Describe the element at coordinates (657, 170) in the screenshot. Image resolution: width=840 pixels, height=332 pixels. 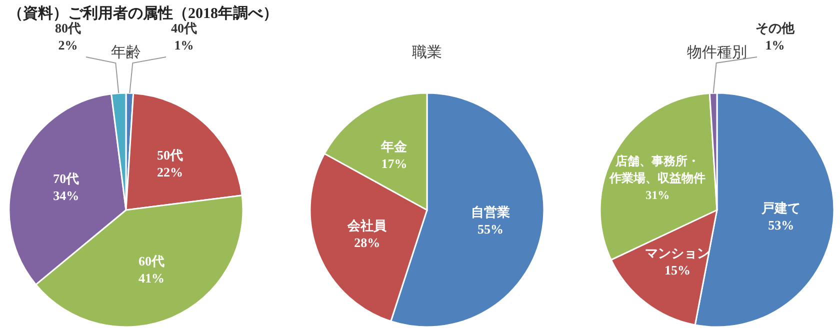
I see `slice-label: 店舗、事務所・作業場、収益物件` at that location.